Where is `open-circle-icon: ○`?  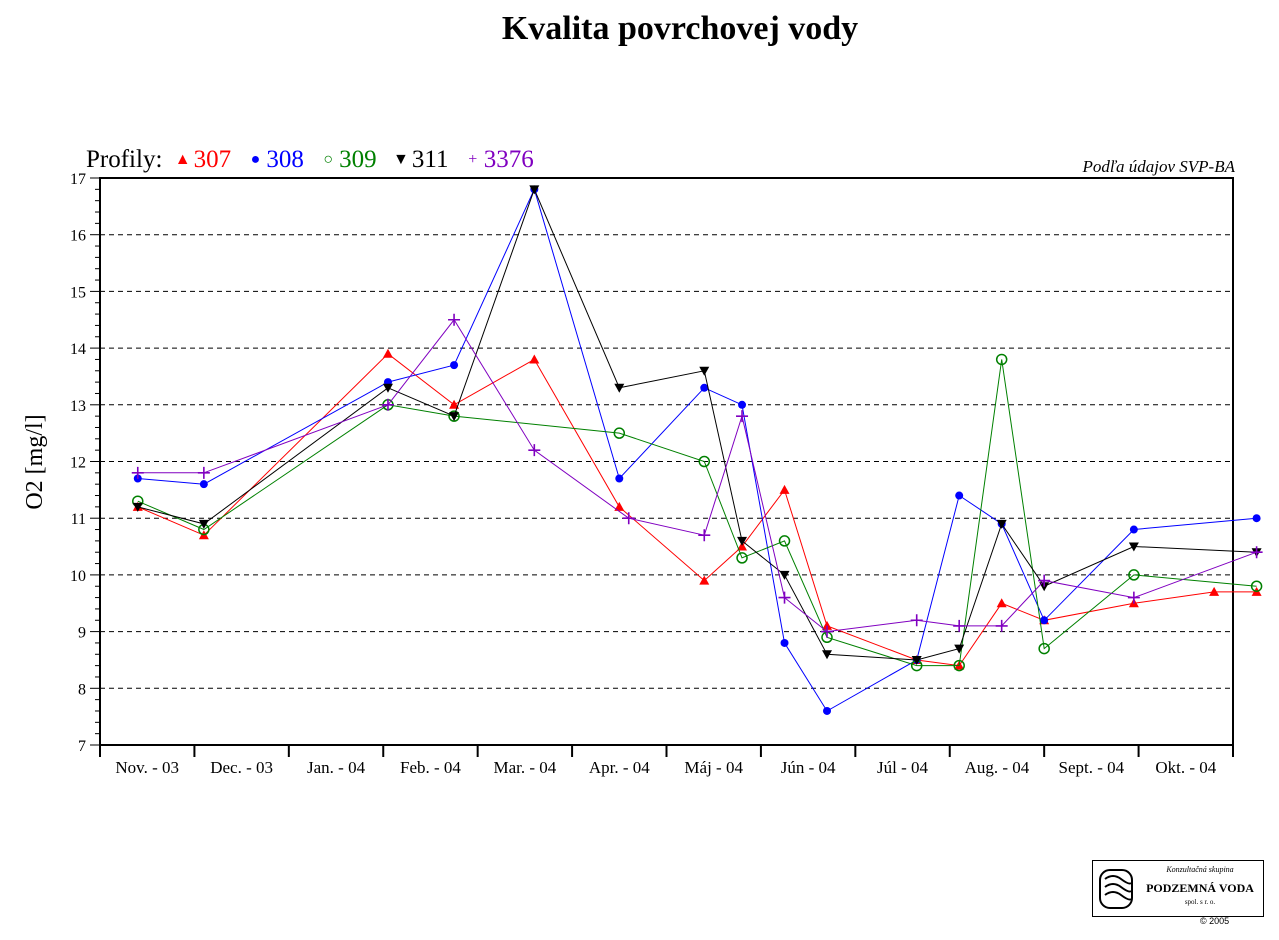 open-circle-icon: ○ is located at coordinates (328, 159).